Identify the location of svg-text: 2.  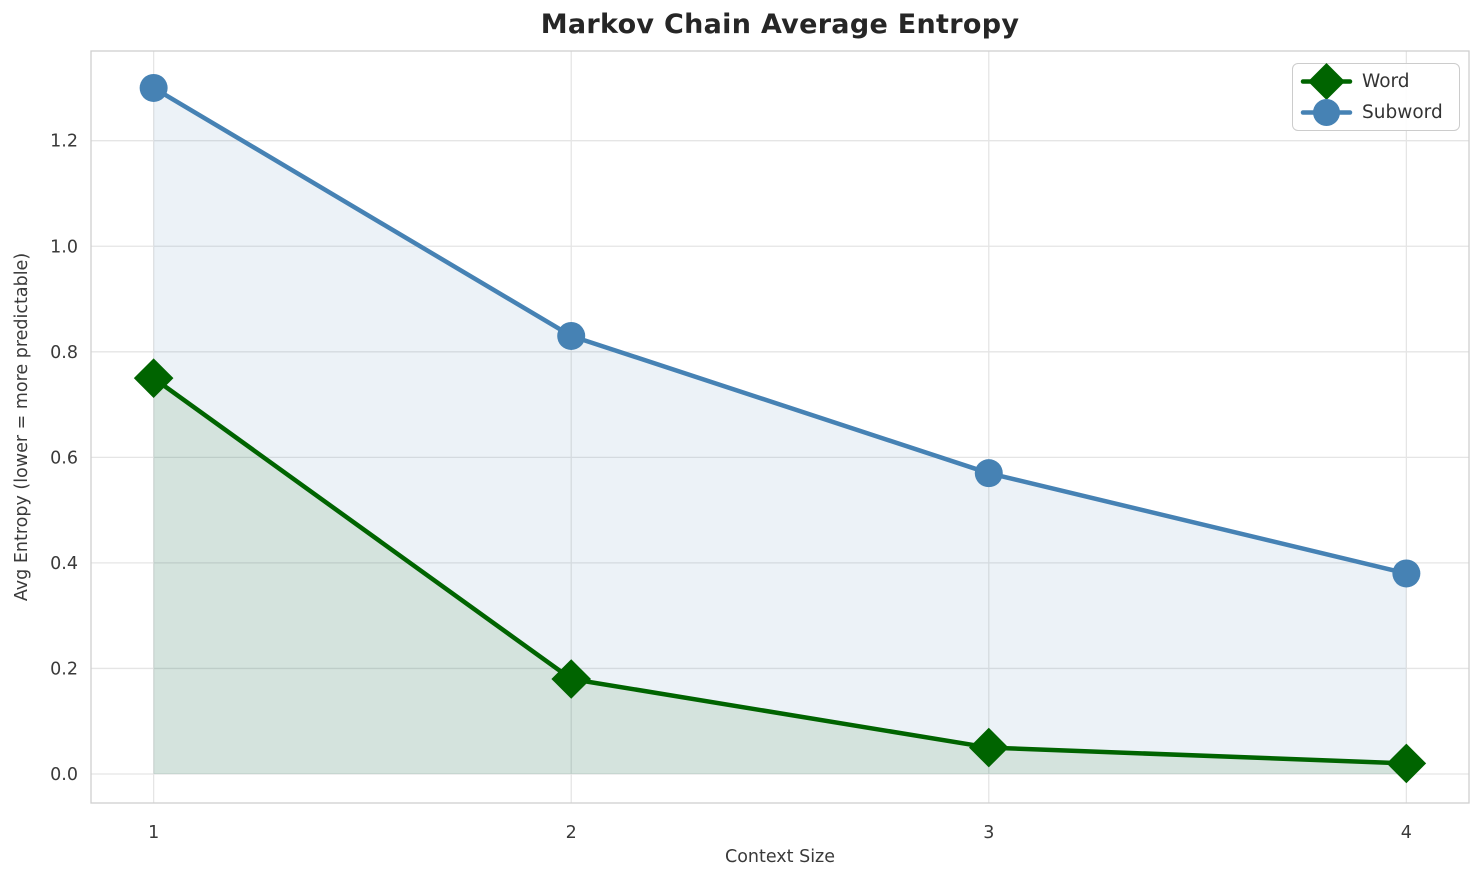
(571, 833).